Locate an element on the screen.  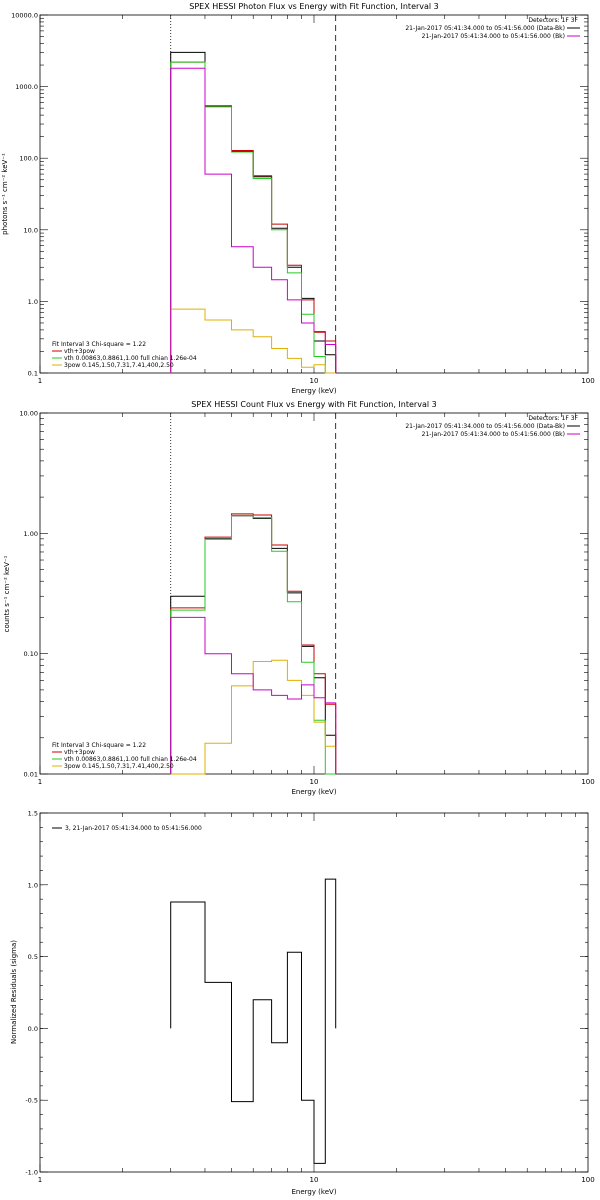
y-tick-label: 1000.0 is located at coordinates (26, 87).